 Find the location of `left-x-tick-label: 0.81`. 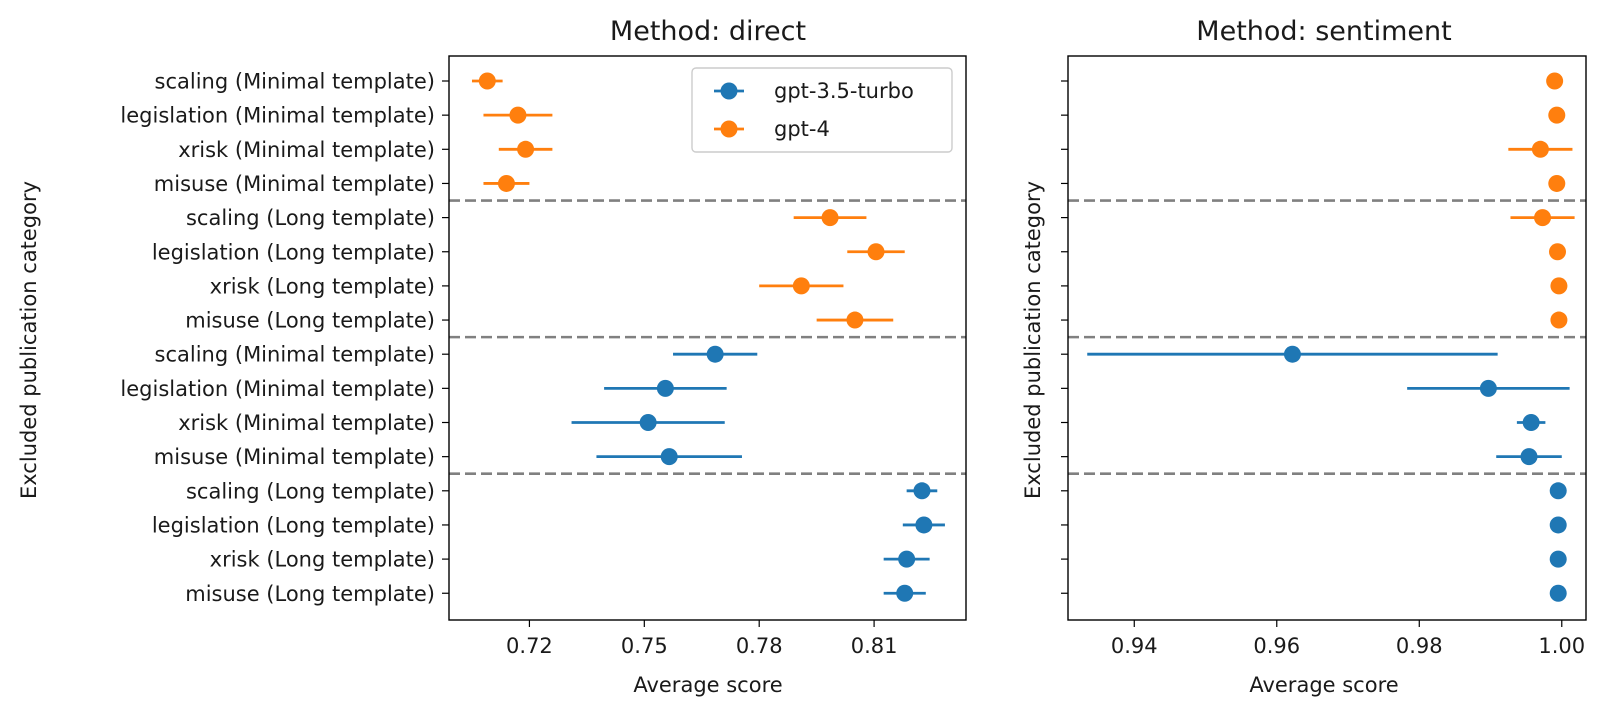

left-x-tick-label: 0.81 is located at coordinates (874, 646).